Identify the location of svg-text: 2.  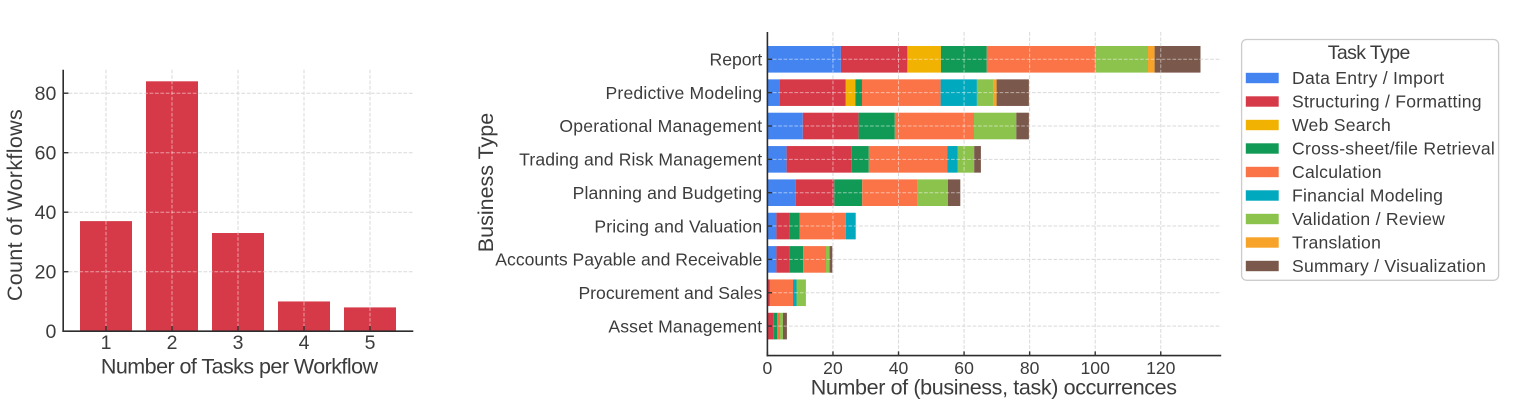
(172, 343).